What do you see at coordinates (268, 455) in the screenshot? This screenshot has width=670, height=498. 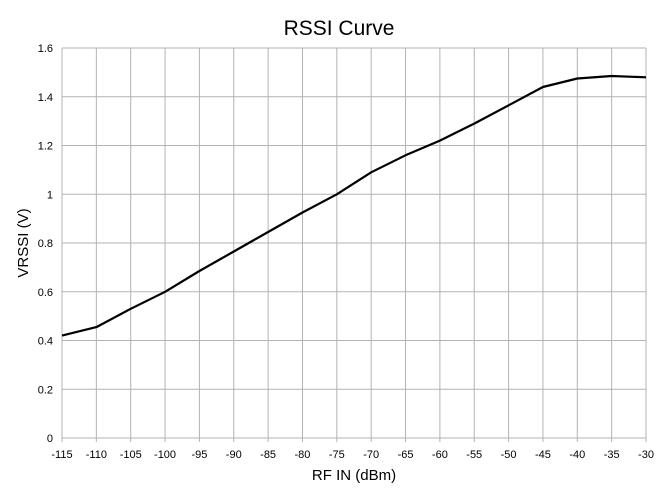 I see `x-tick-label: -85` at bounding box center [268, 455].